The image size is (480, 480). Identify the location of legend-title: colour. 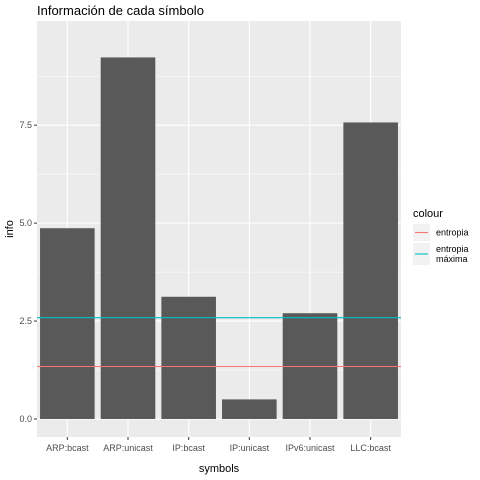
(428, 214).